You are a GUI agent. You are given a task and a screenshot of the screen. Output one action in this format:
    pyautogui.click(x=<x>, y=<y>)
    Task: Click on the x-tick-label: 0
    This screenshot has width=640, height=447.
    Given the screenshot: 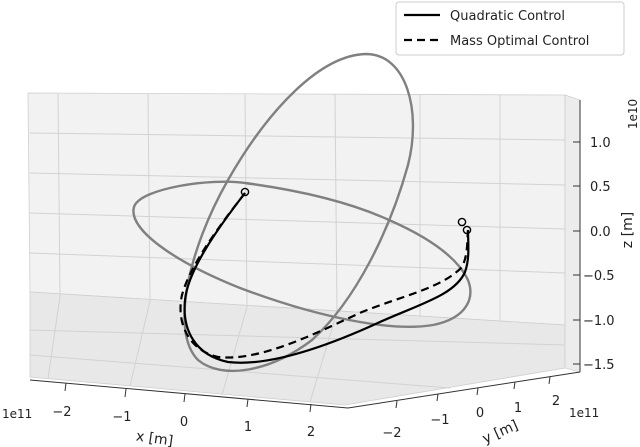 What is the action you would take?
    pyautogui.click(x=184, y=422)
    